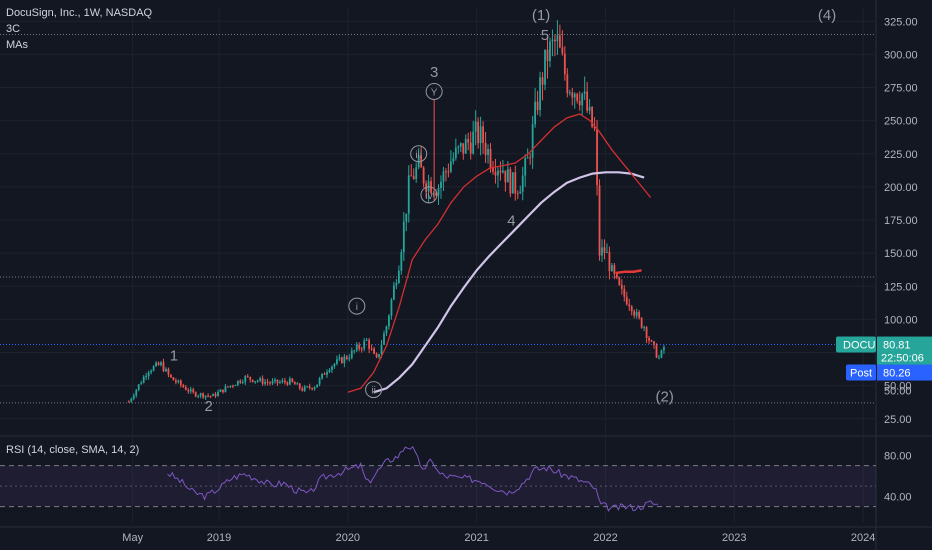 The image size is (932, 550). What do you see at coordinates (498, 538) in the screenshot?
I see `time-axis: May 2019 2020 2021 2022 2023 2024` at bounding box center [498, 538].